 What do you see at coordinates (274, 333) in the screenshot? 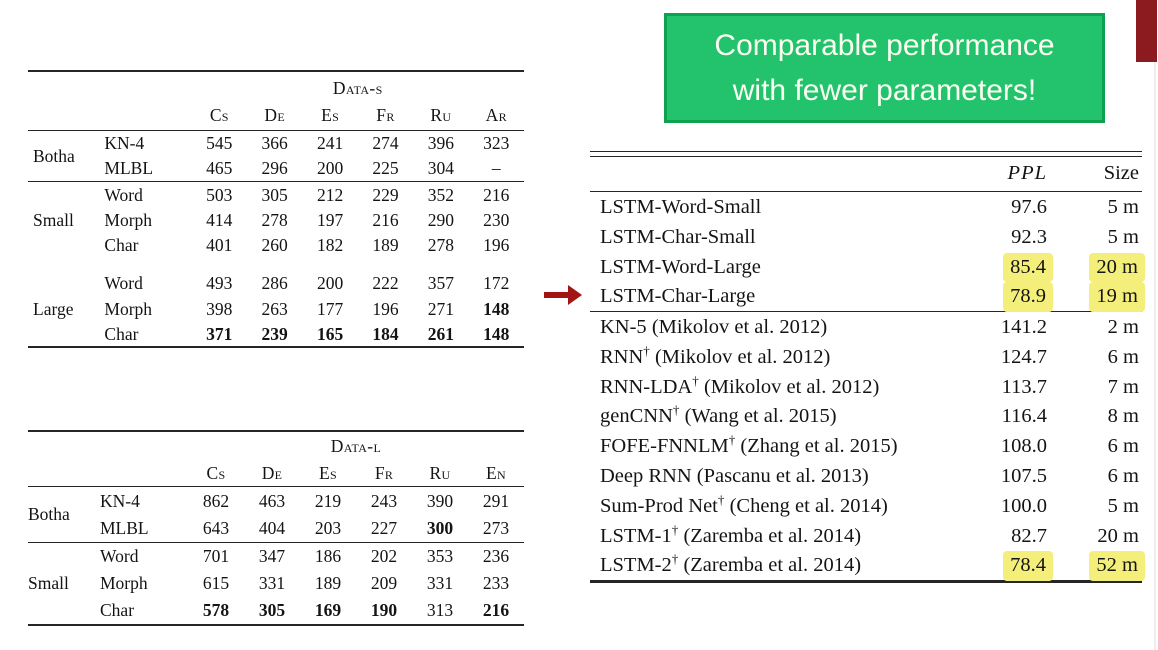
I see `value-cell: 239` at bounding box center [274, 333].